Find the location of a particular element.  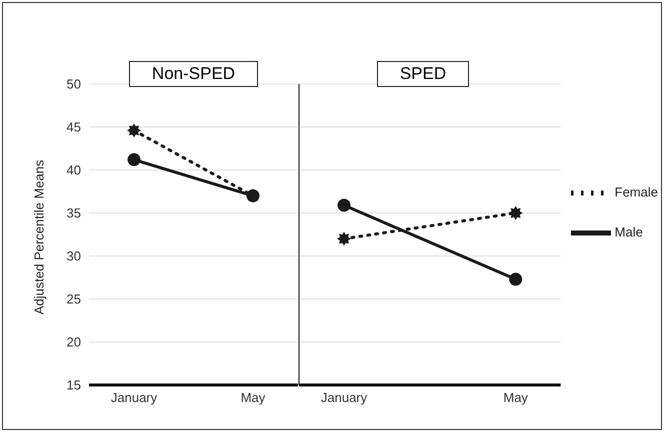

y-tick-label: 40 is located at coordinates (73, 170).